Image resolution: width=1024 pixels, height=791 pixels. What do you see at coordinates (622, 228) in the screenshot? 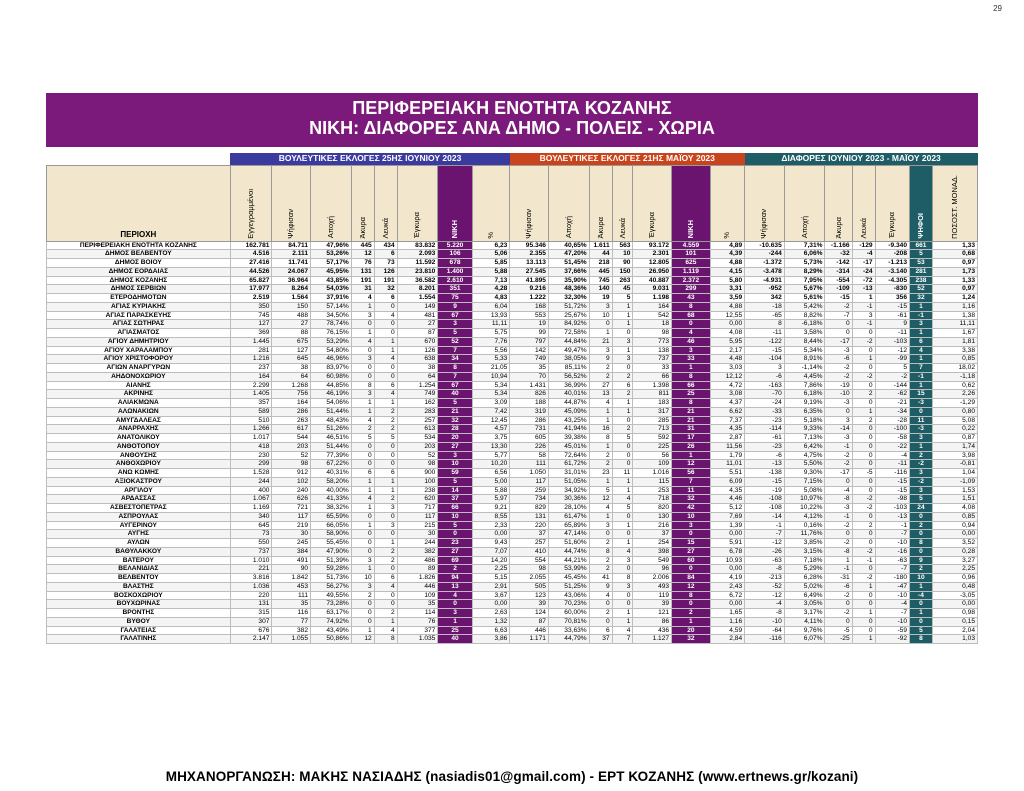
I see `column-header-label: Λευκά` at bounding box center [622, 228].